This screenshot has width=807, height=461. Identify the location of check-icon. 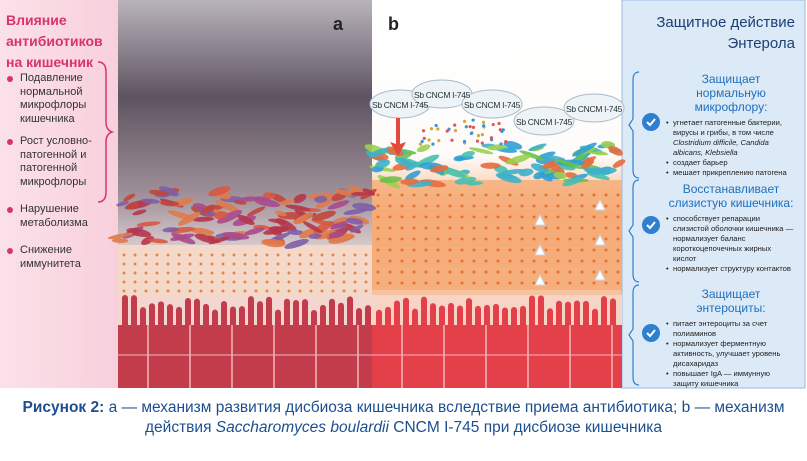
(651, 122).